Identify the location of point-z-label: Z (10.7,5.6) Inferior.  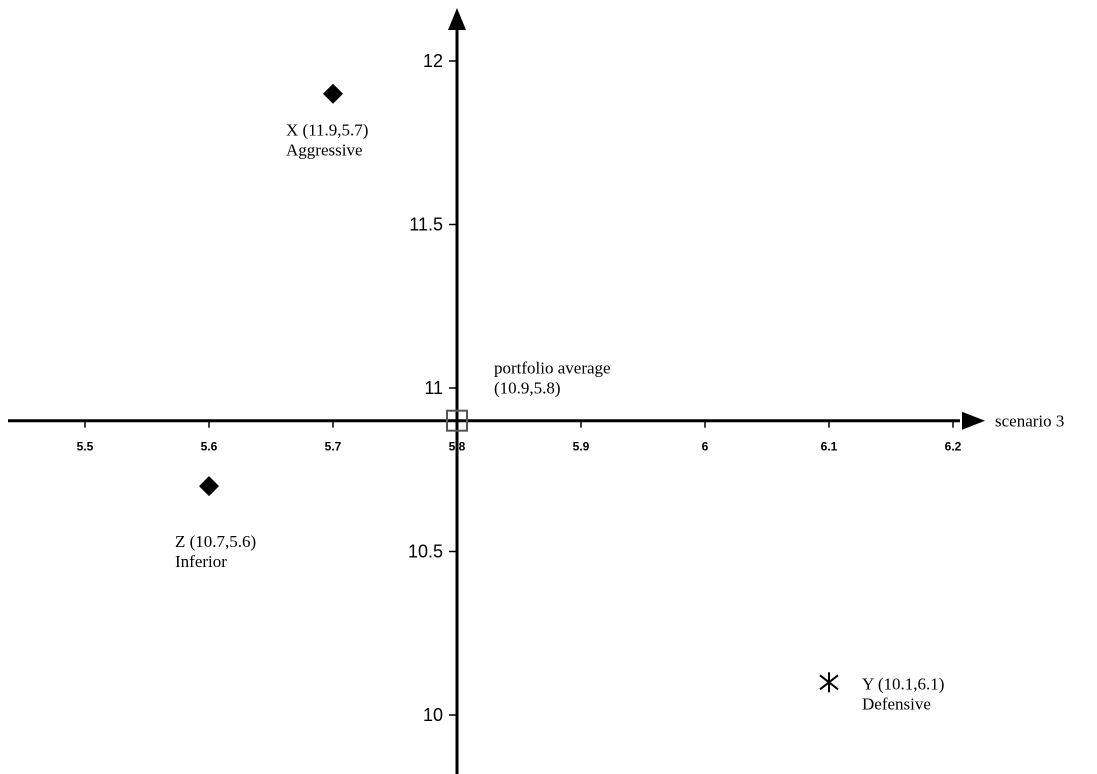
(215, 551).